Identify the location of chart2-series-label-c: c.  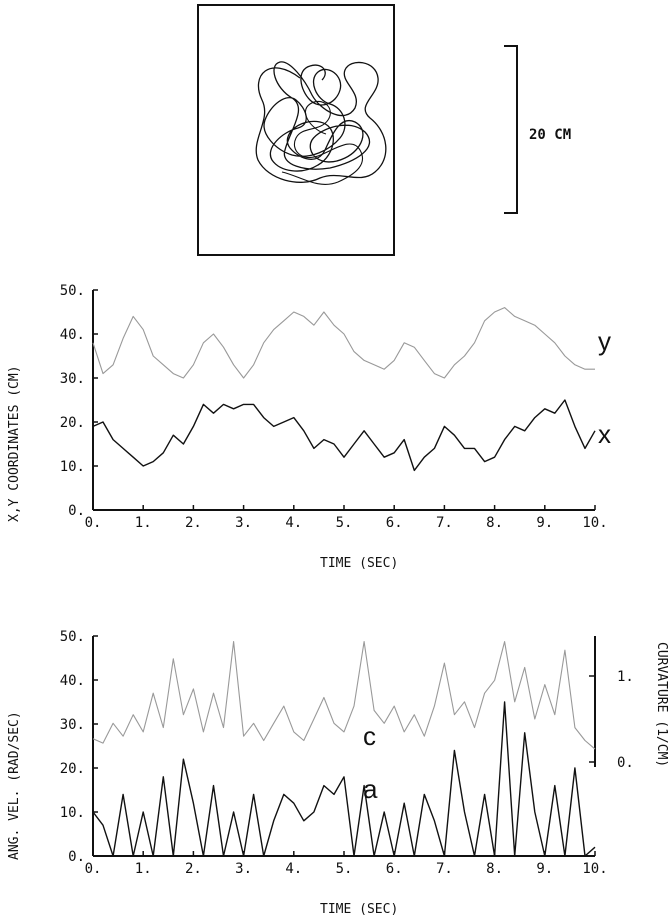
(369, 736).